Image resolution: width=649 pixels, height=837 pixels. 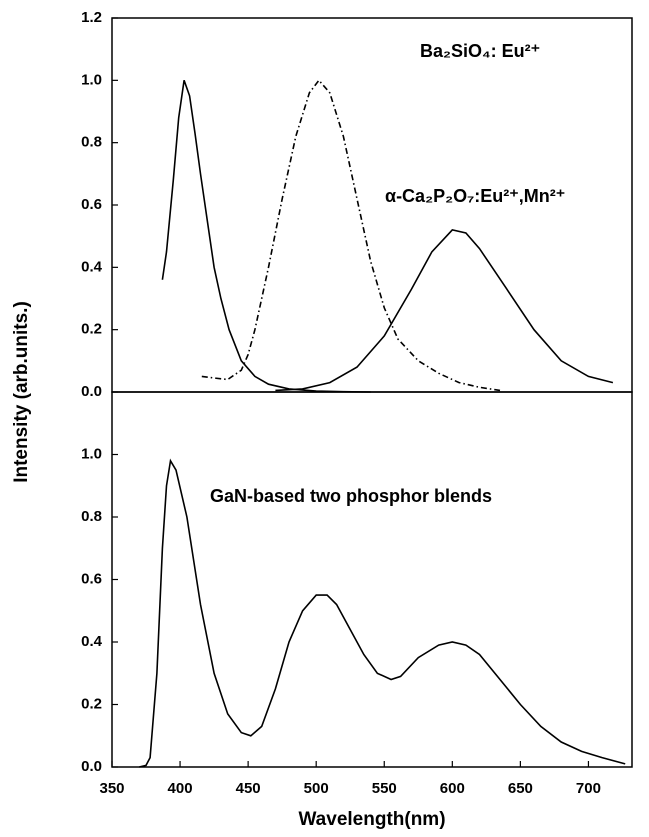 I want to click on x-tick-label: 600, so click(x=452, y=788).